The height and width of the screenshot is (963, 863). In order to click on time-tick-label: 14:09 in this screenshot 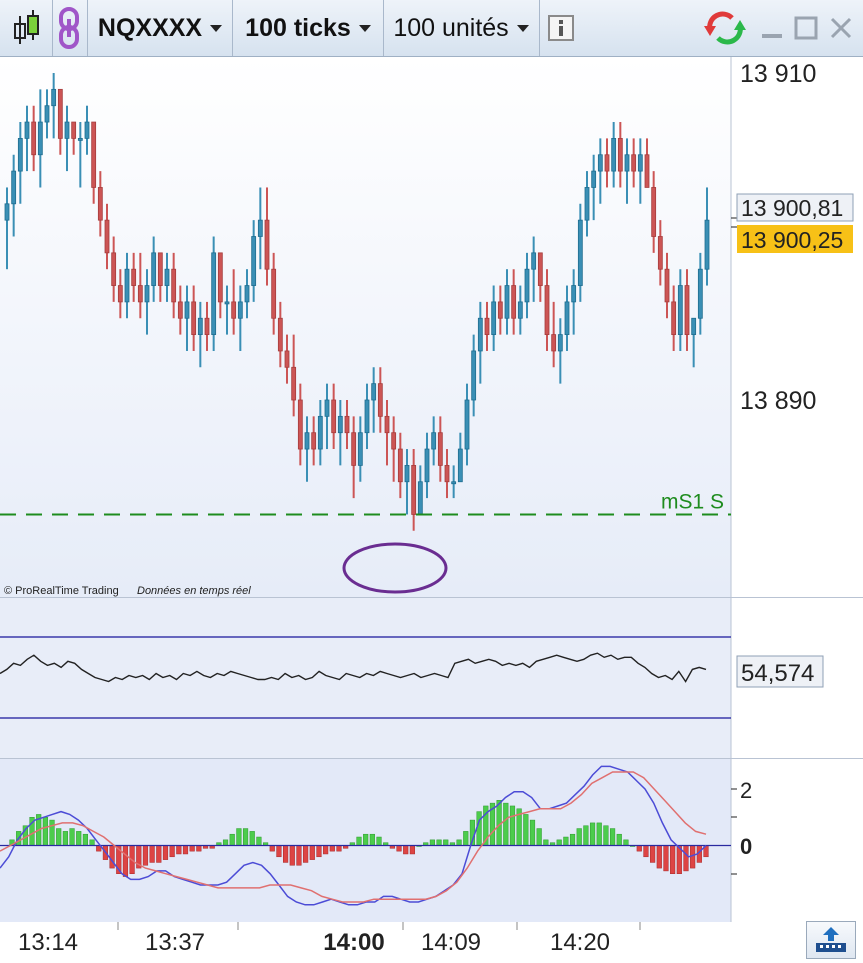, I will do `click(451, 942)`.